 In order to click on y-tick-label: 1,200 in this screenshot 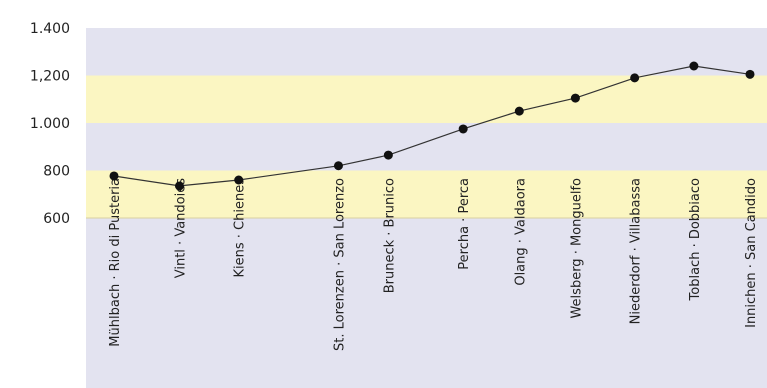, I will do `click(50, 77)`.